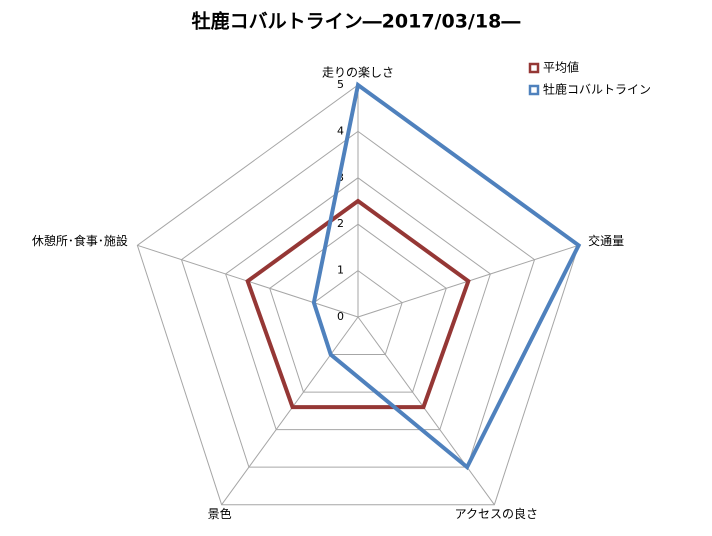  I want to click on tick-label: 4, so click(340, 130).